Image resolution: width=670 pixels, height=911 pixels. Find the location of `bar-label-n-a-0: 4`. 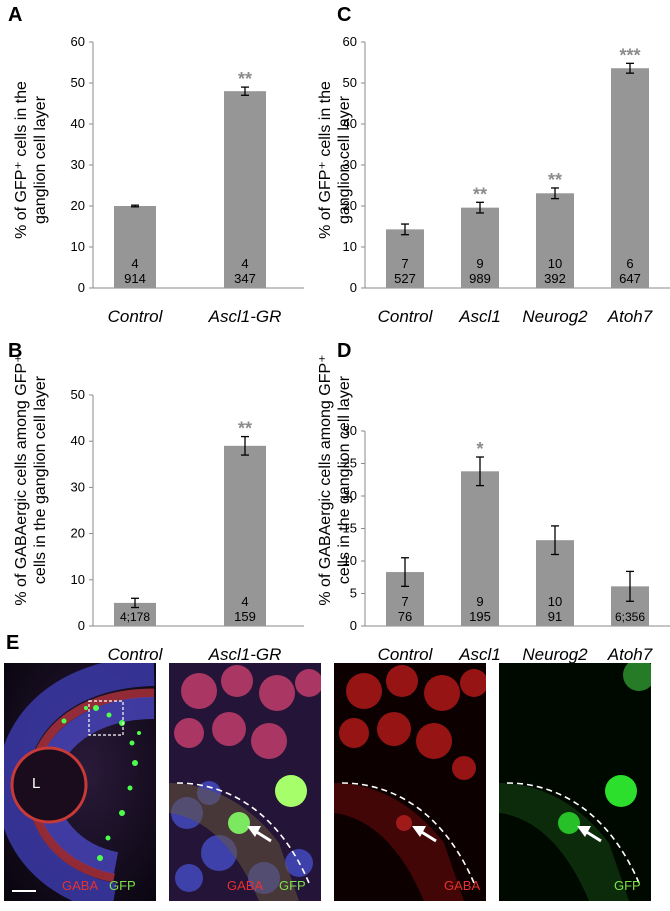

bar-label-n-a-0: 4 is located at coordinates (134, 263).